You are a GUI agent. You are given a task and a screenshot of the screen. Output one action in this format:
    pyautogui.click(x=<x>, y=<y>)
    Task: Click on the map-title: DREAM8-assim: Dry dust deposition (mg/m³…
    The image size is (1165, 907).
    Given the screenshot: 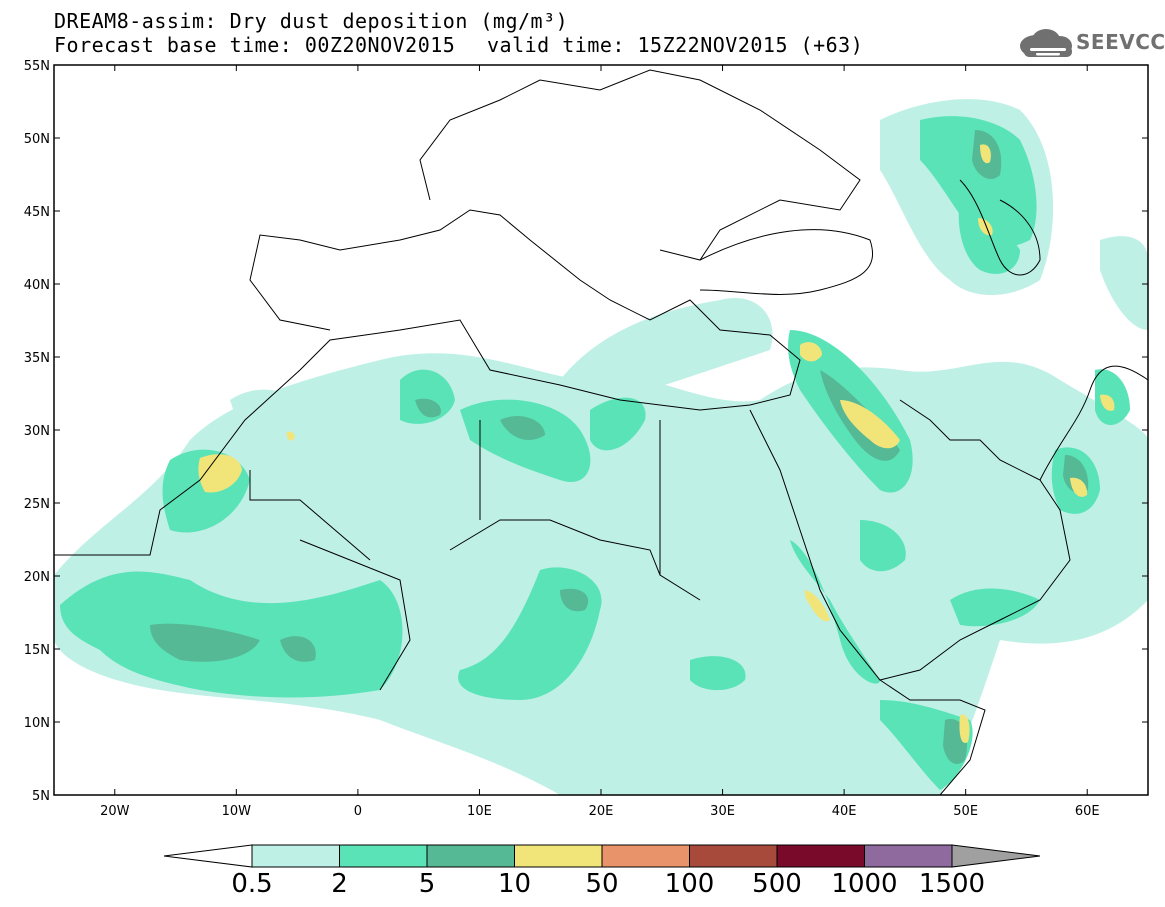 What is the action you would take?
    pyautogui.click(x=311, y=21)
    